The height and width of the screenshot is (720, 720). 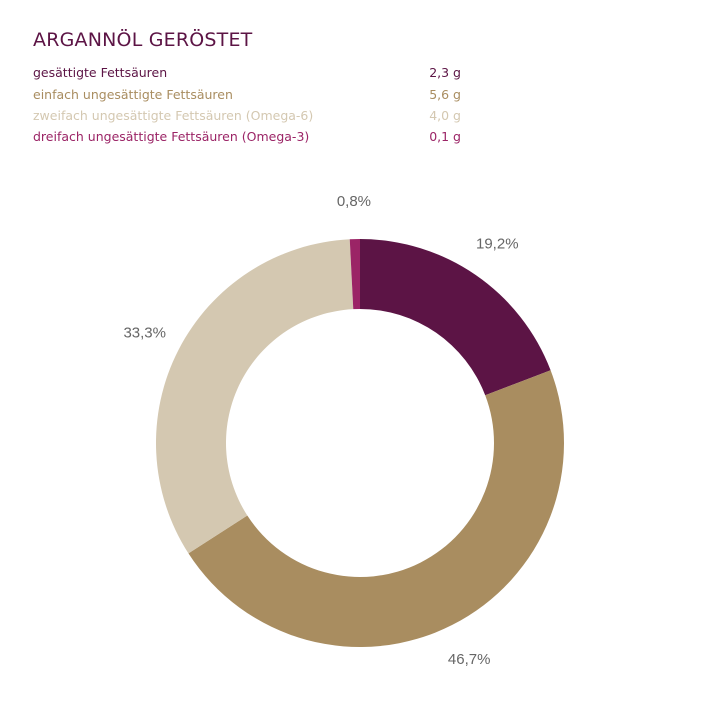 What do you see at coordinates (247, 94) in the screenshot?
I see `legend-item: einfach ungesättigte Fettsäuren 5,6 g` at bounding box center [247, 94].